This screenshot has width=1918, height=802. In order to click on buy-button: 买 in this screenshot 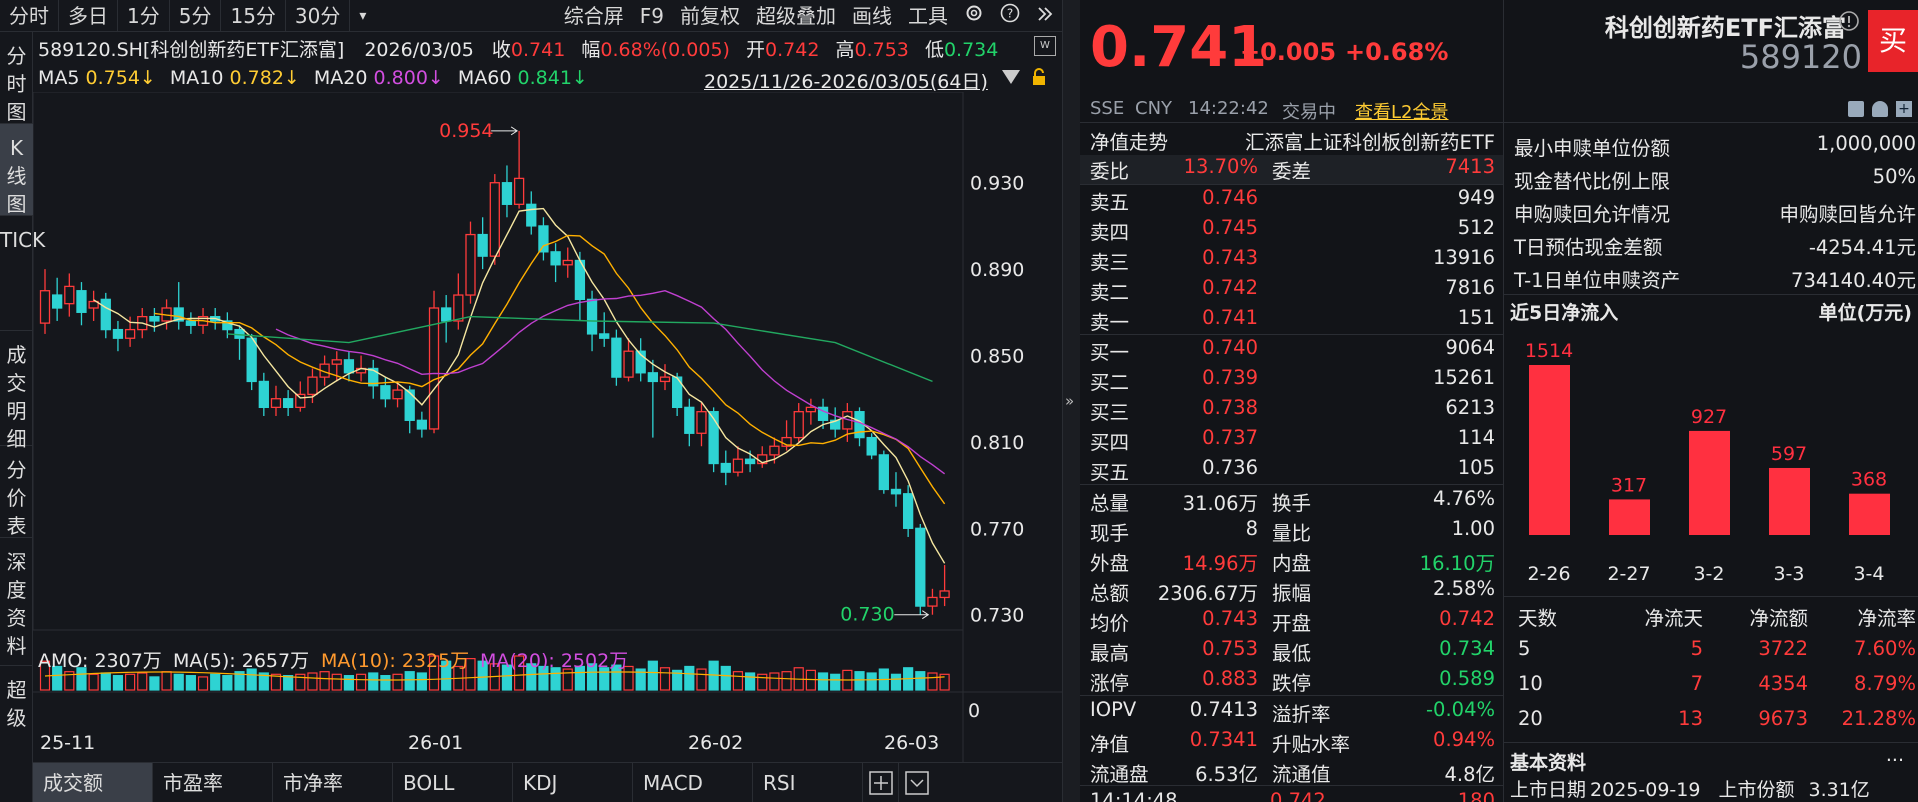, I will do `click(1893, 41)`.